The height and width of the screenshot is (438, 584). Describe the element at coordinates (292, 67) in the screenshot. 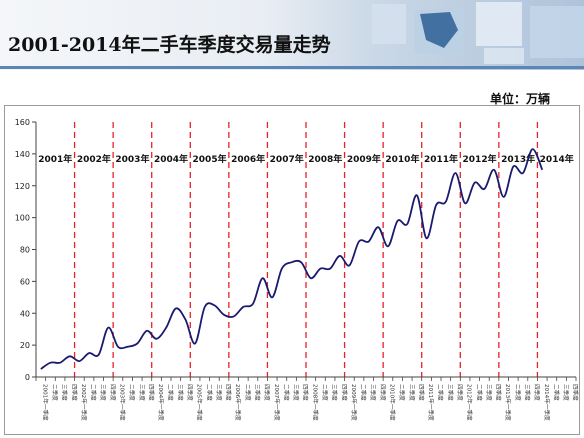

I see `header-divider` at that location.